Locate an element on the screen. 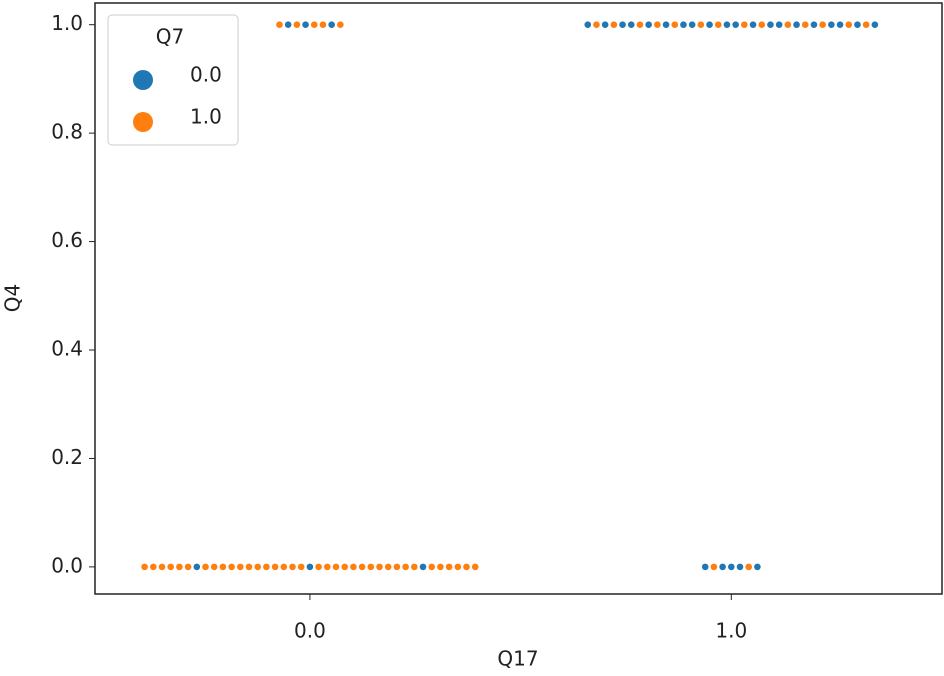  x-tick-label: 0.0 is located at coordinates (310, 631).